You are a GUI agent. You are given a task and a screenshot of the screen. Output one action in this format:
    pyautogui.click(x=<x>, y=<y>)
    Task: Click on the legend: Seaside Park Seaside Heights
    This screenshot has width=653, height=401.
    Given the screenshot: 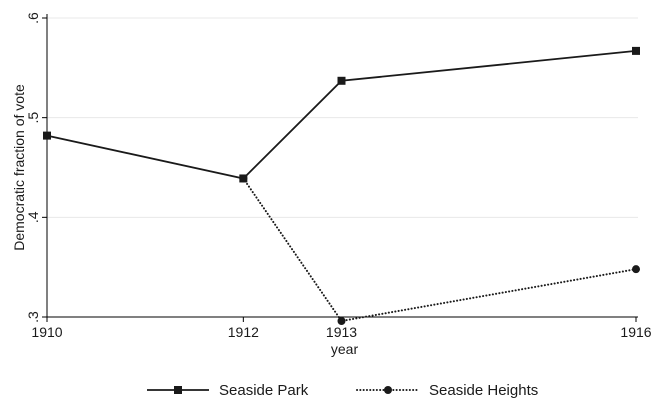 What is the action you would take?
    pyautogui.click(x=342, y=390)
    